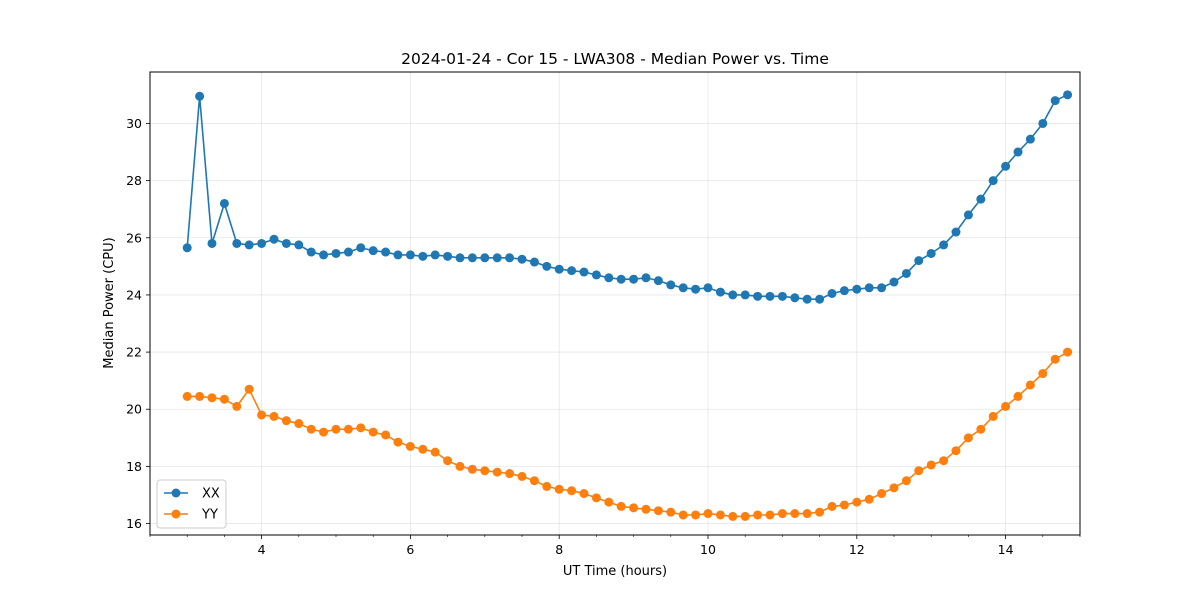 The height and width of the screenshot is (600, 1200). What do you see at coordinates (410, 549) in the screenshot?
I see `x-tick-label: 6` at bounding box center [410, 549].